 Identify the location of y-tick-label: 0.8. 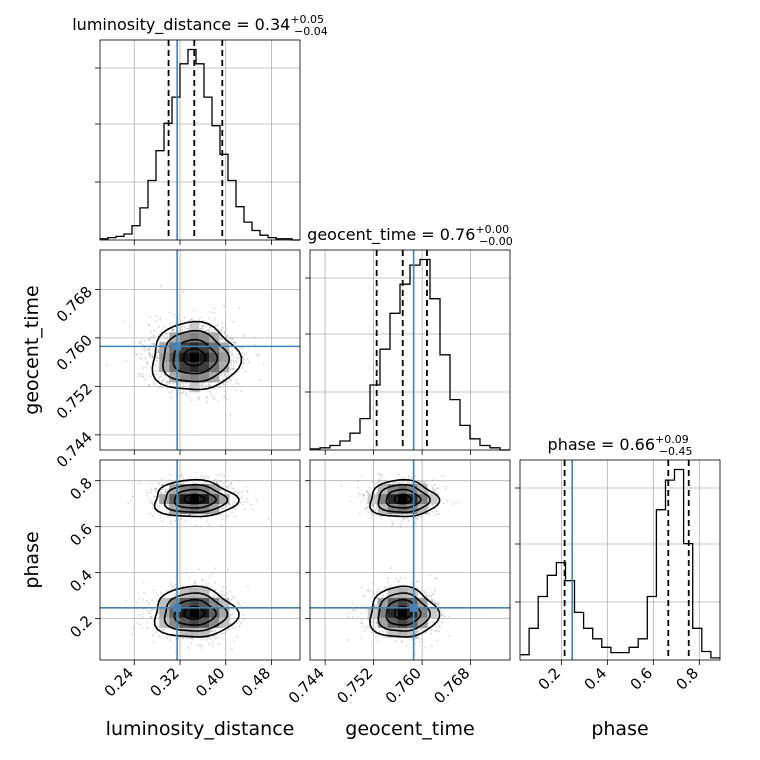
(81, 489).